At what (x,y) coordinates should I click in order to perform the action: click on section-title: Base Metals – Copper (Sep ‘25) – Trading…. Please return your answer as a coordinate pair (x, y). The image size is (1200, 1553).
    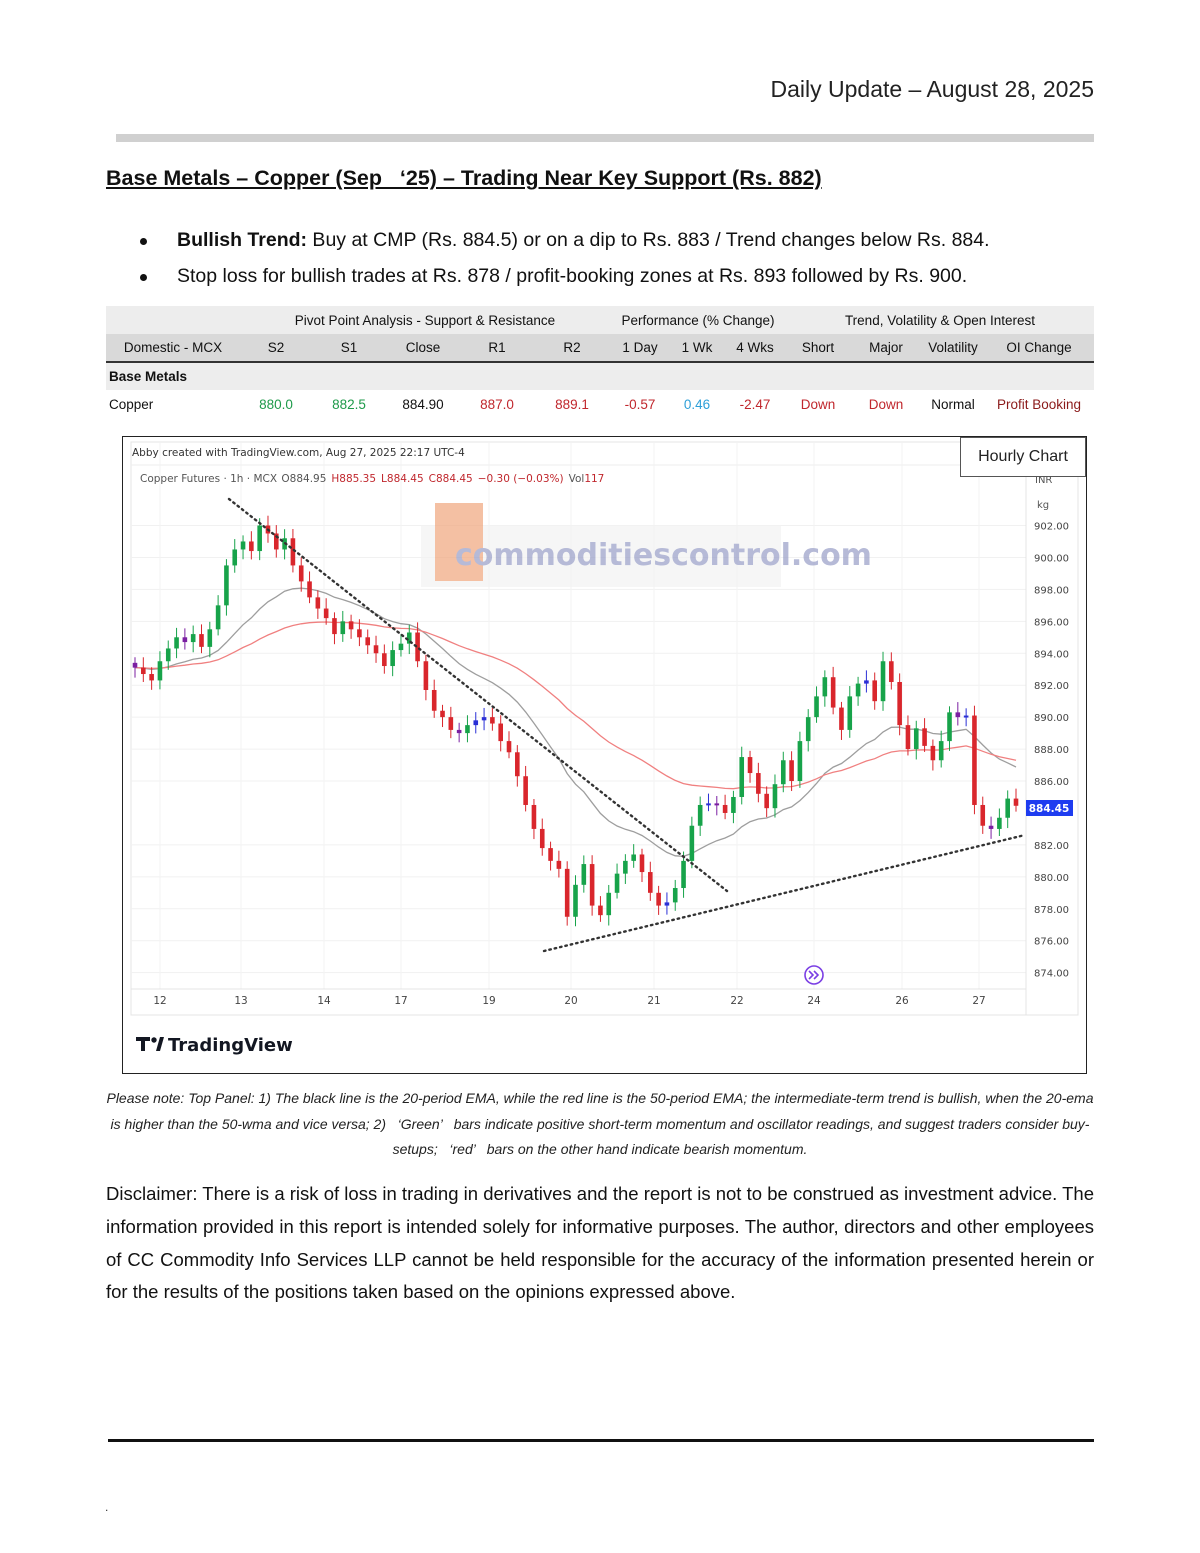
    Looking at the image, I should click on (464, 178).